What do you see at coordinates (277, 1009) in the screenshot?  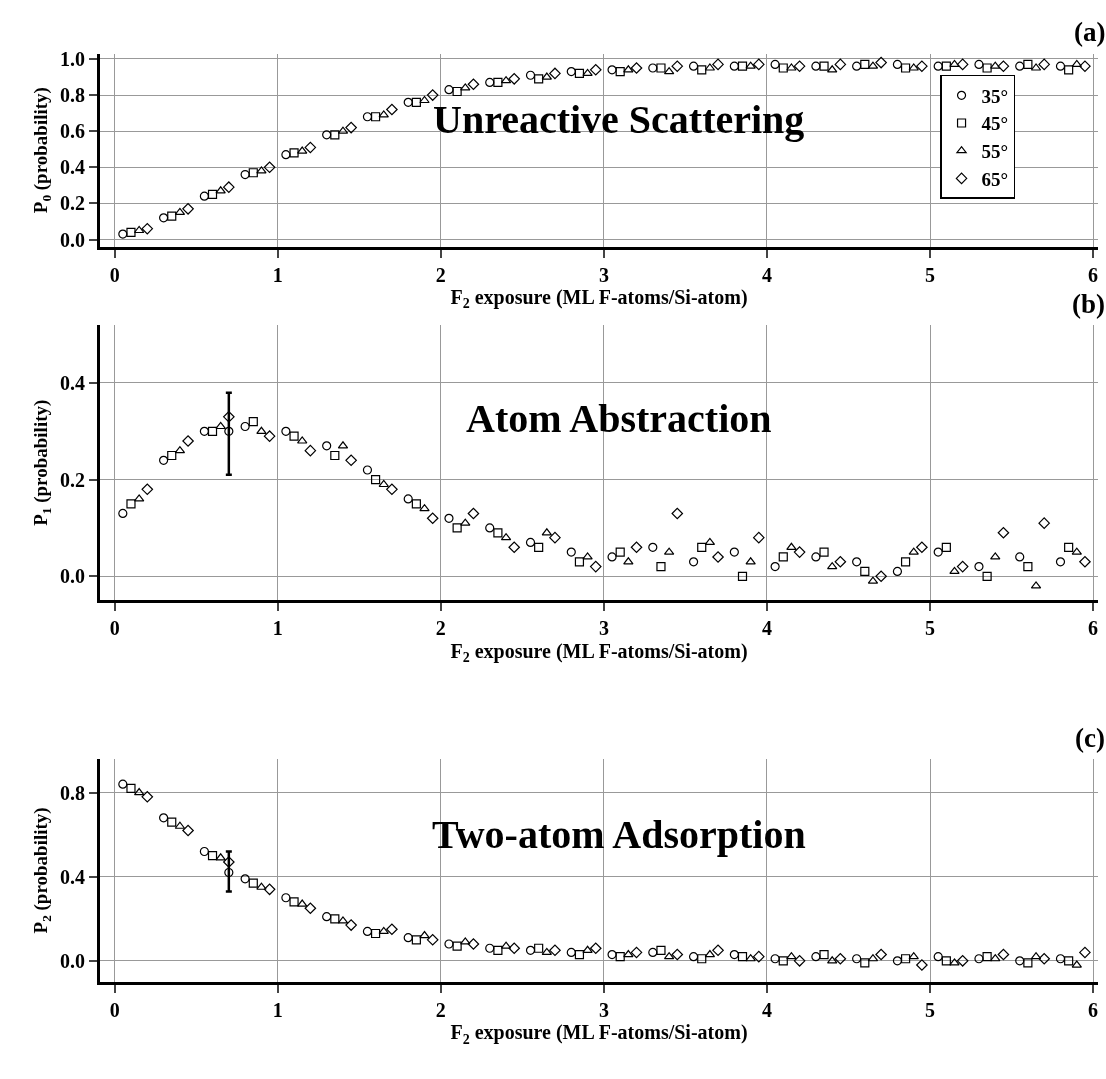 I see `x-tick-label: 1` at bounding box center [277, 1009].